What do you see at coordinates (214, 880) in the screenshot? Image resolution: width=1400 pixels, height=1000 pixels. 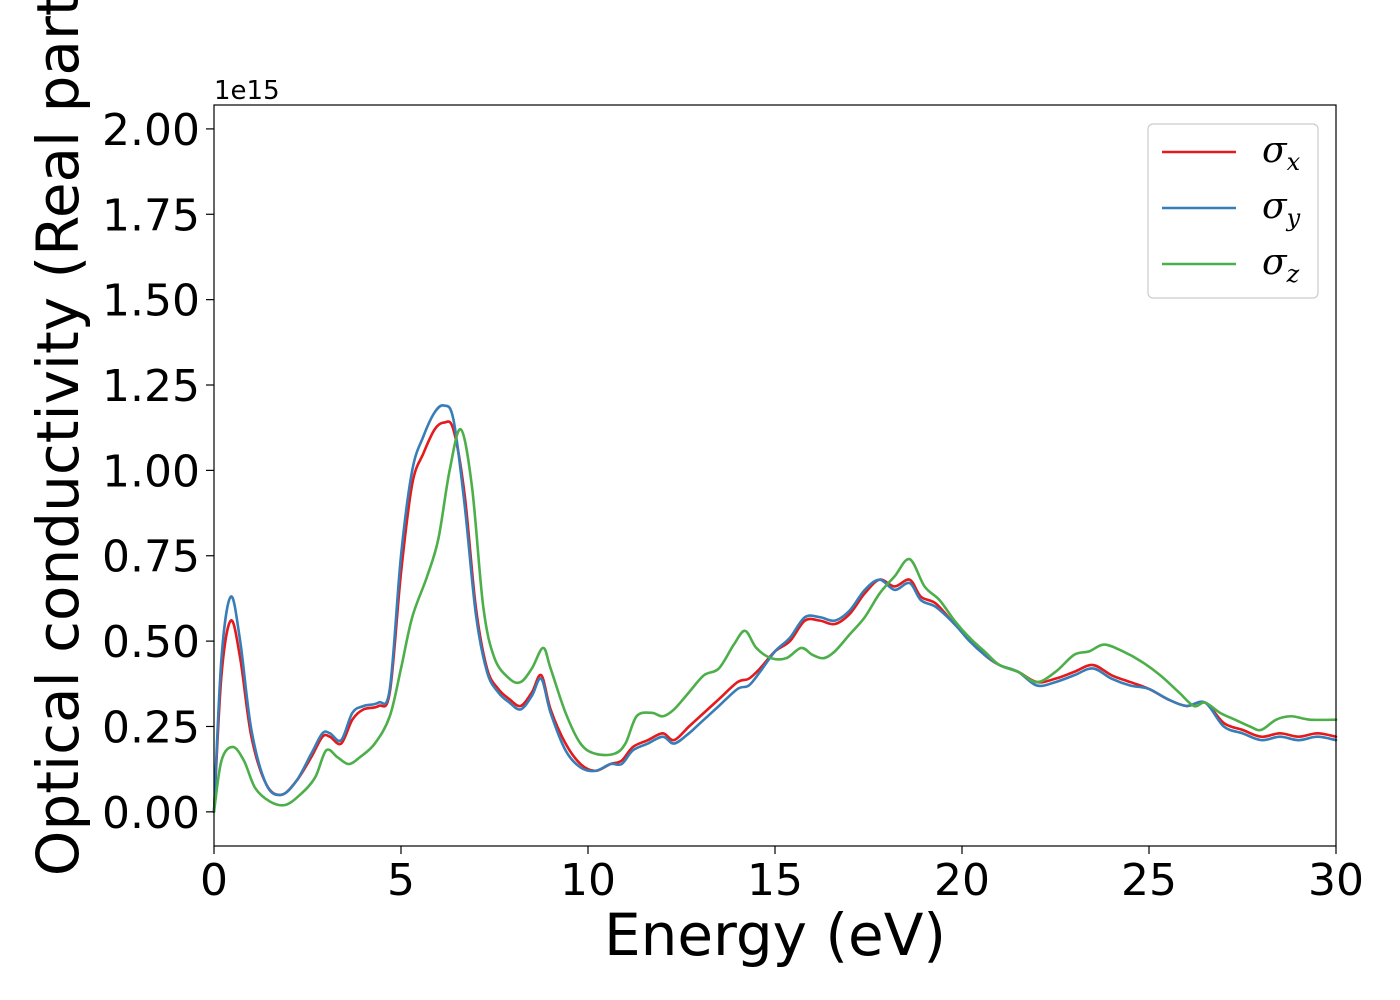 I see `x-tick-label: 0` at bounding box center [214, 880].